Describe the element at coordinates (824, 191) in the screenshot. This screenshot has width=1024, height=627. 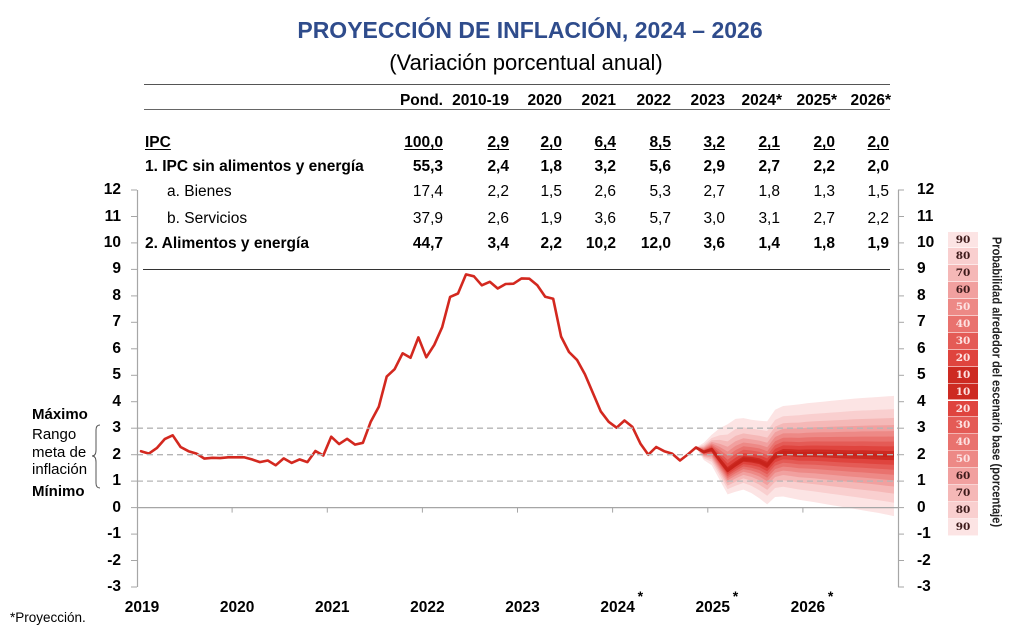
I see `table-cell: 1,3` at that location.